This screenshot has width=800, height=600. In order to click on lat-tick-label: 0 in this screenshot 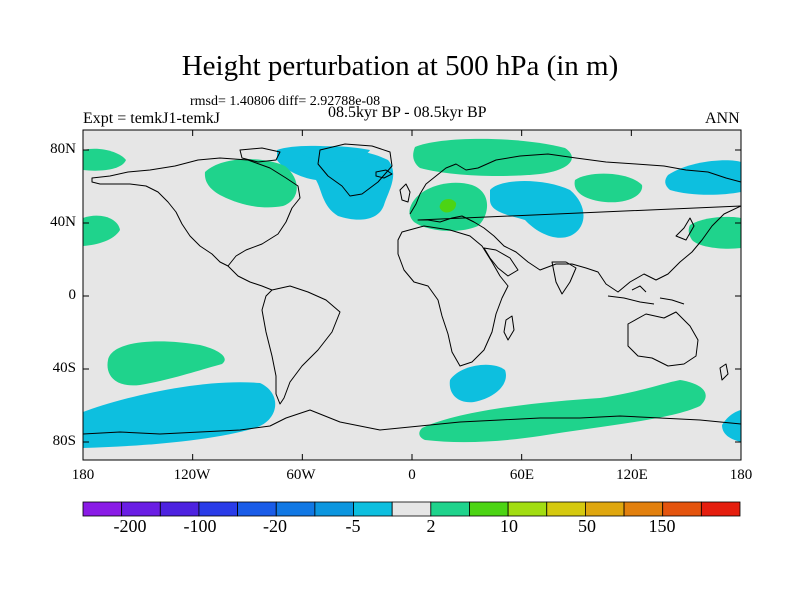, I will do `click(72, 295)`.